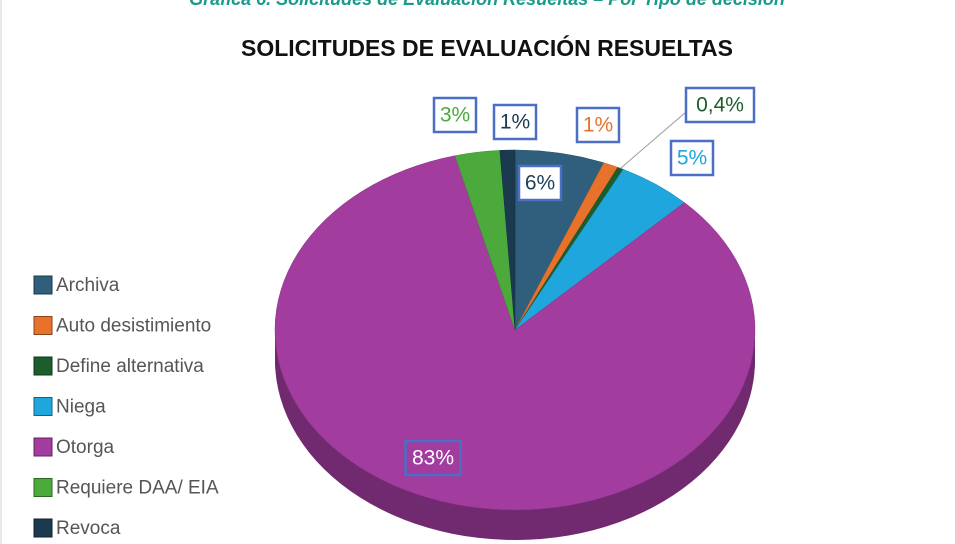  Describe the element at coordinates (88, 528) in the screenshot. I see `legend-label: Revoca` at that location.